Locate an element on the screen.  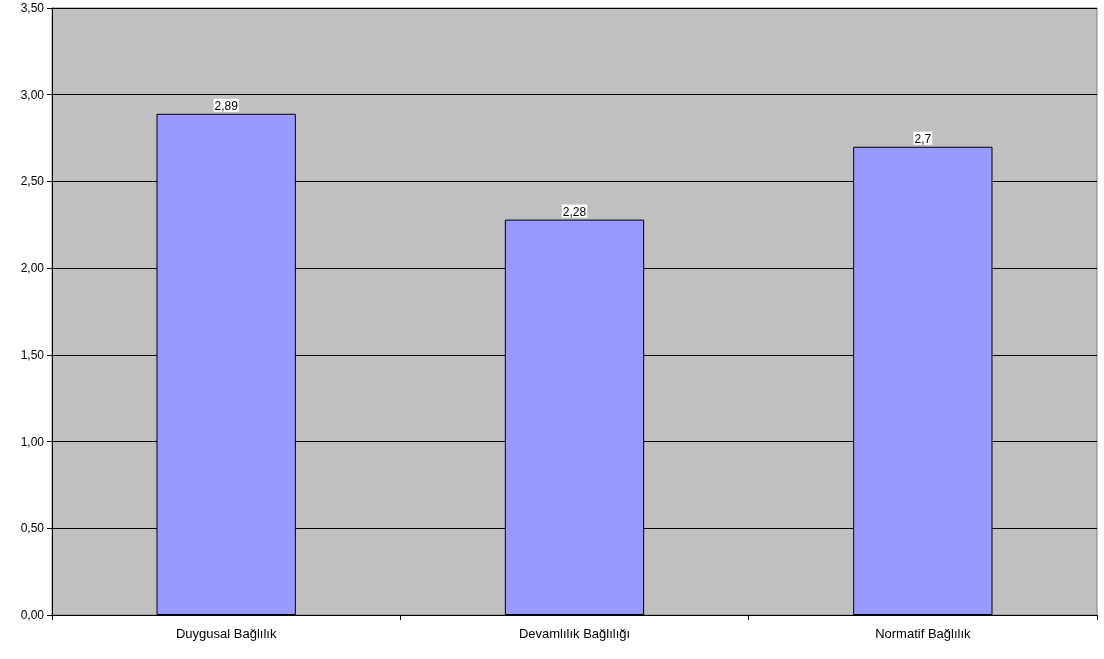
data-label: 2,28 is located at coordinates (574, 211).